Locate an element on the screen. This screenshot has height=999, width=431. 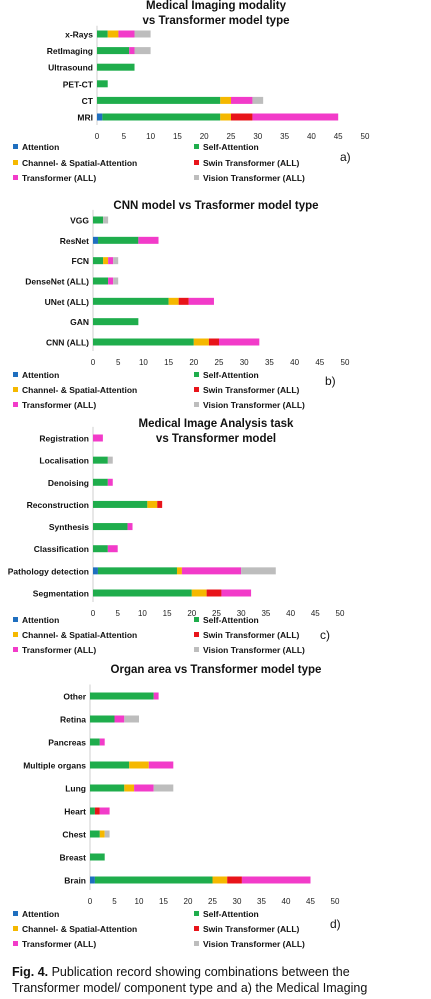
caption-label: Fig. 4. is located at coordinates (32, 972).